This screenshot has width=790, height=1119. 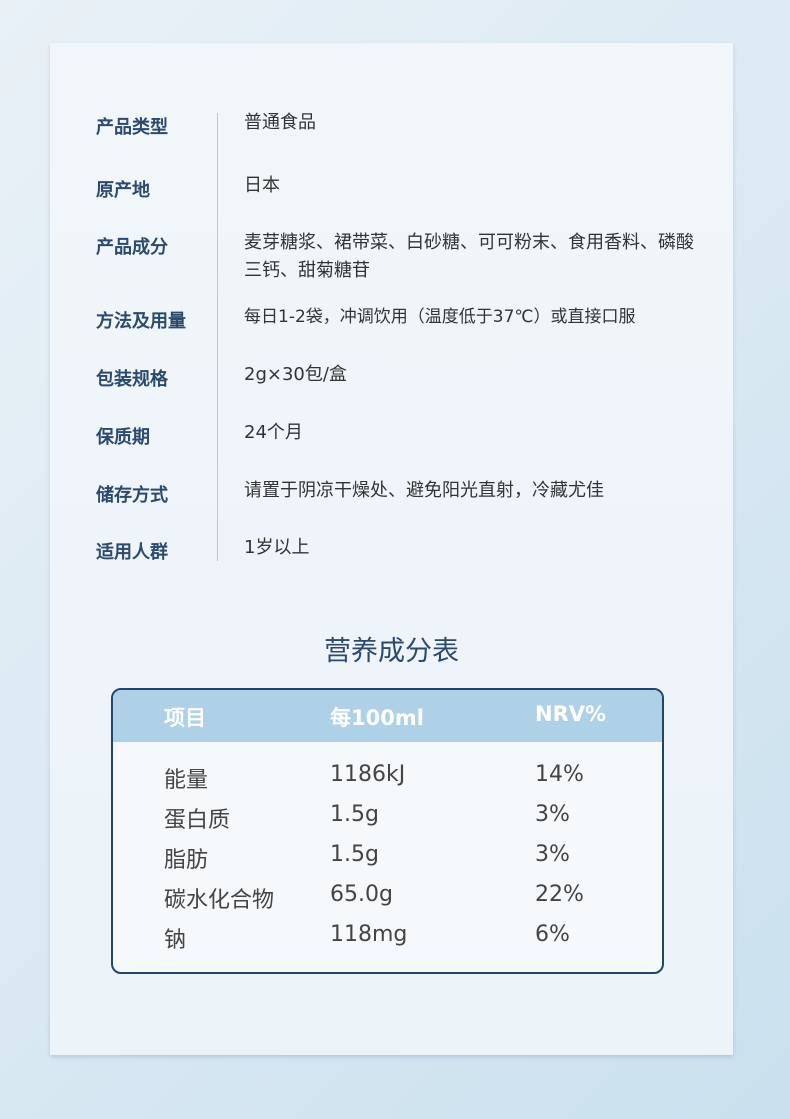 I want to click on spec-value: 1岁以上, so click(x=277, y=547).